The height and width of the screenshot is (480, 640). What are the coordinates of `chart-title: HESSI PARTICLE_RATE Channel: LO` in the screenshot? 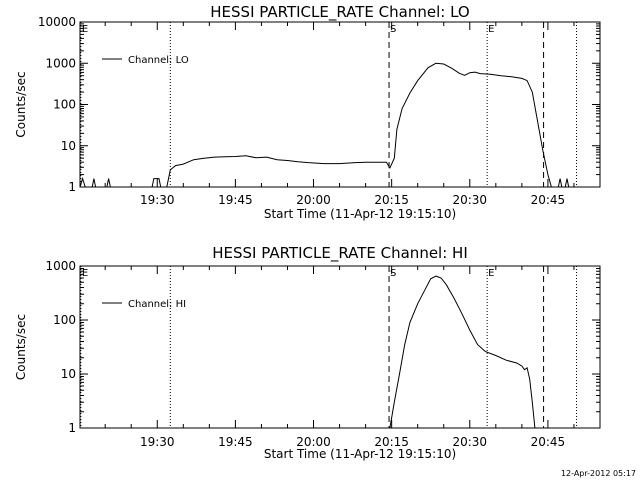 It's located at (339, 12).